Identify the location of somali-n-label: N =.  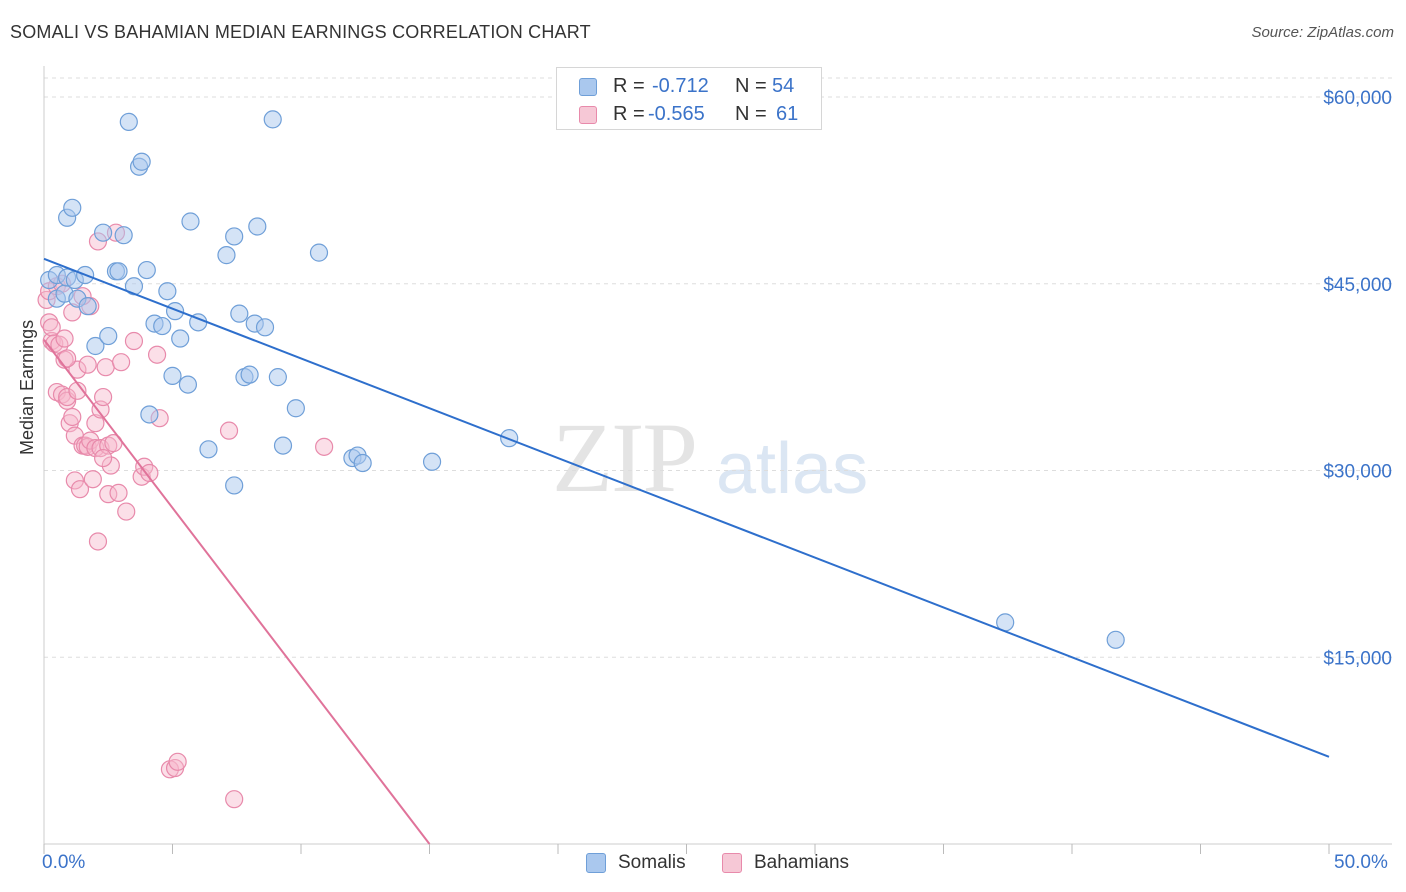
(751, 86).